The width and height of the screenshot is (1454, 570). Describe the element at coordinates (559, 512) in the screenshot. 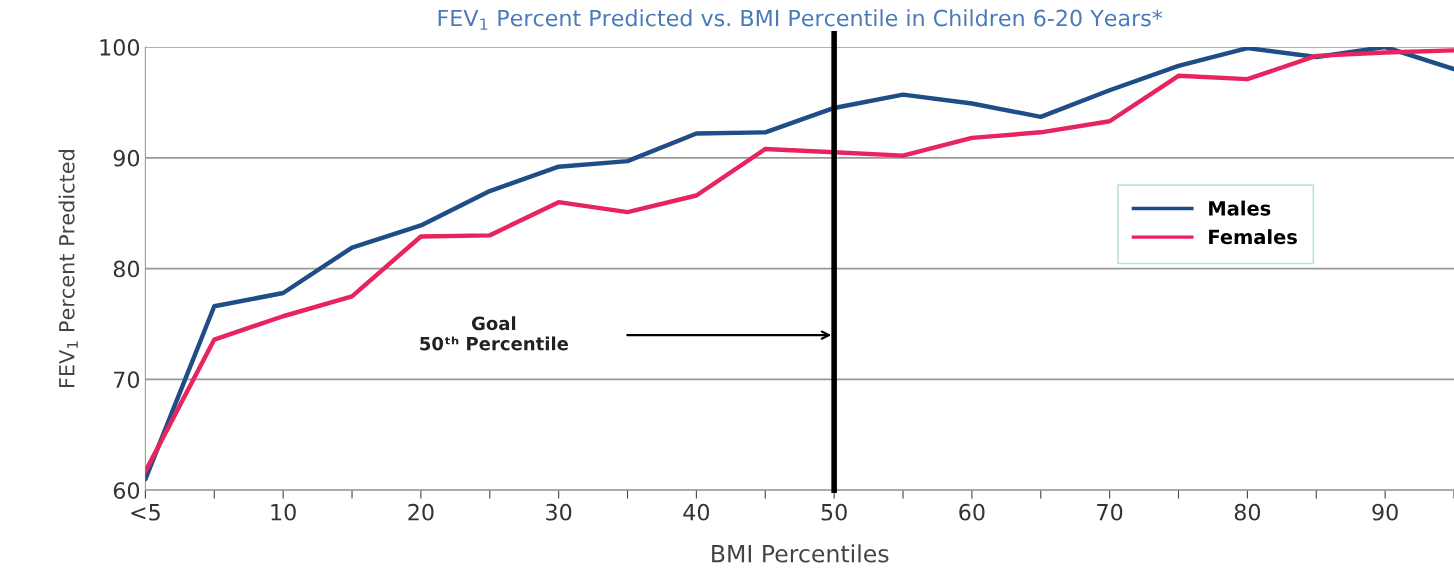

I see `x-tick-label: 30` at that location.